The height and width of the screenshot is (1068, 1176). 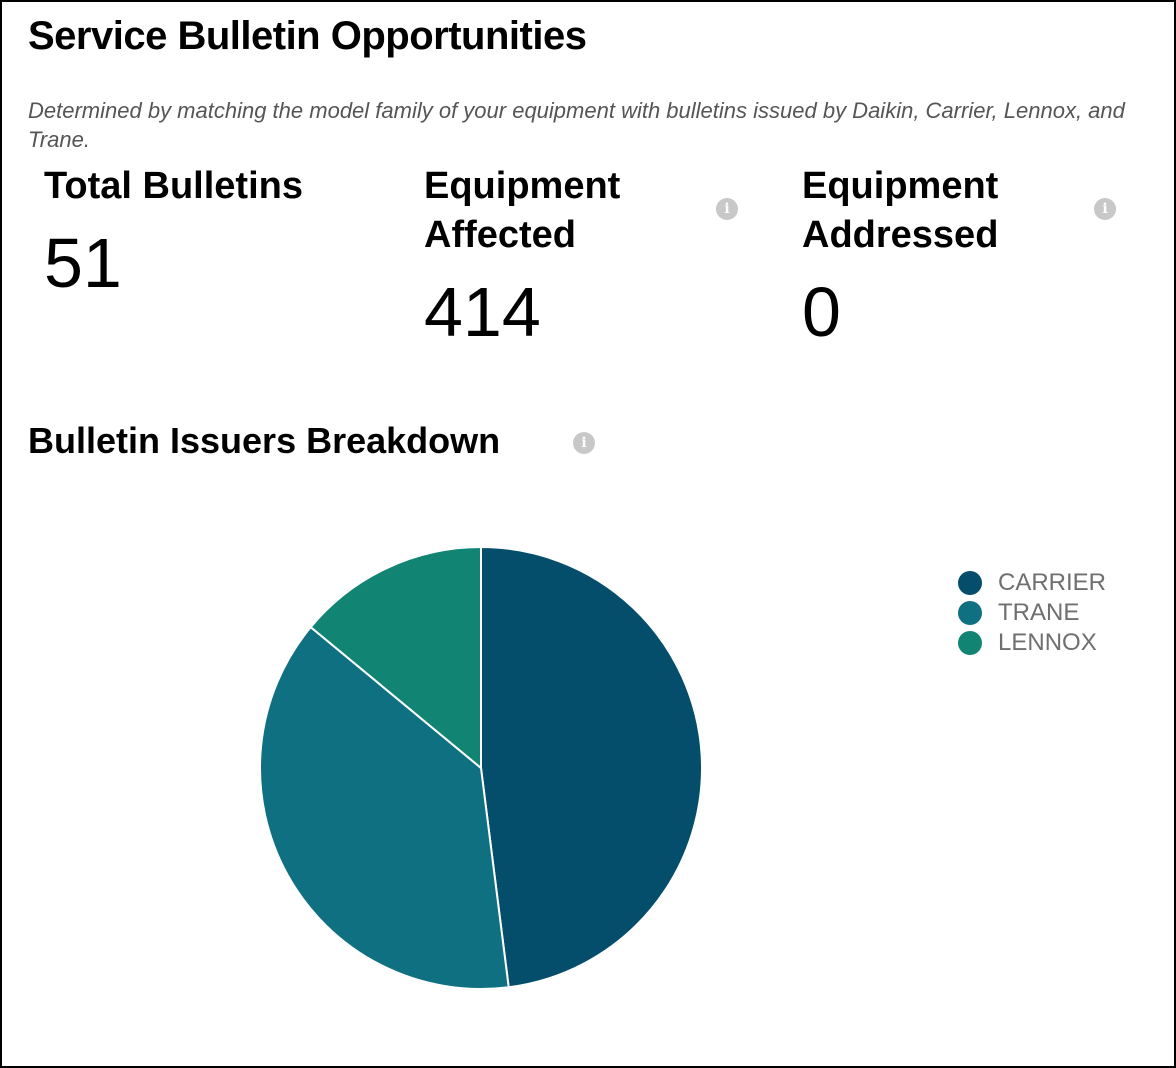 I want to click on pie-slice-trane, so click(x=384, y=807).